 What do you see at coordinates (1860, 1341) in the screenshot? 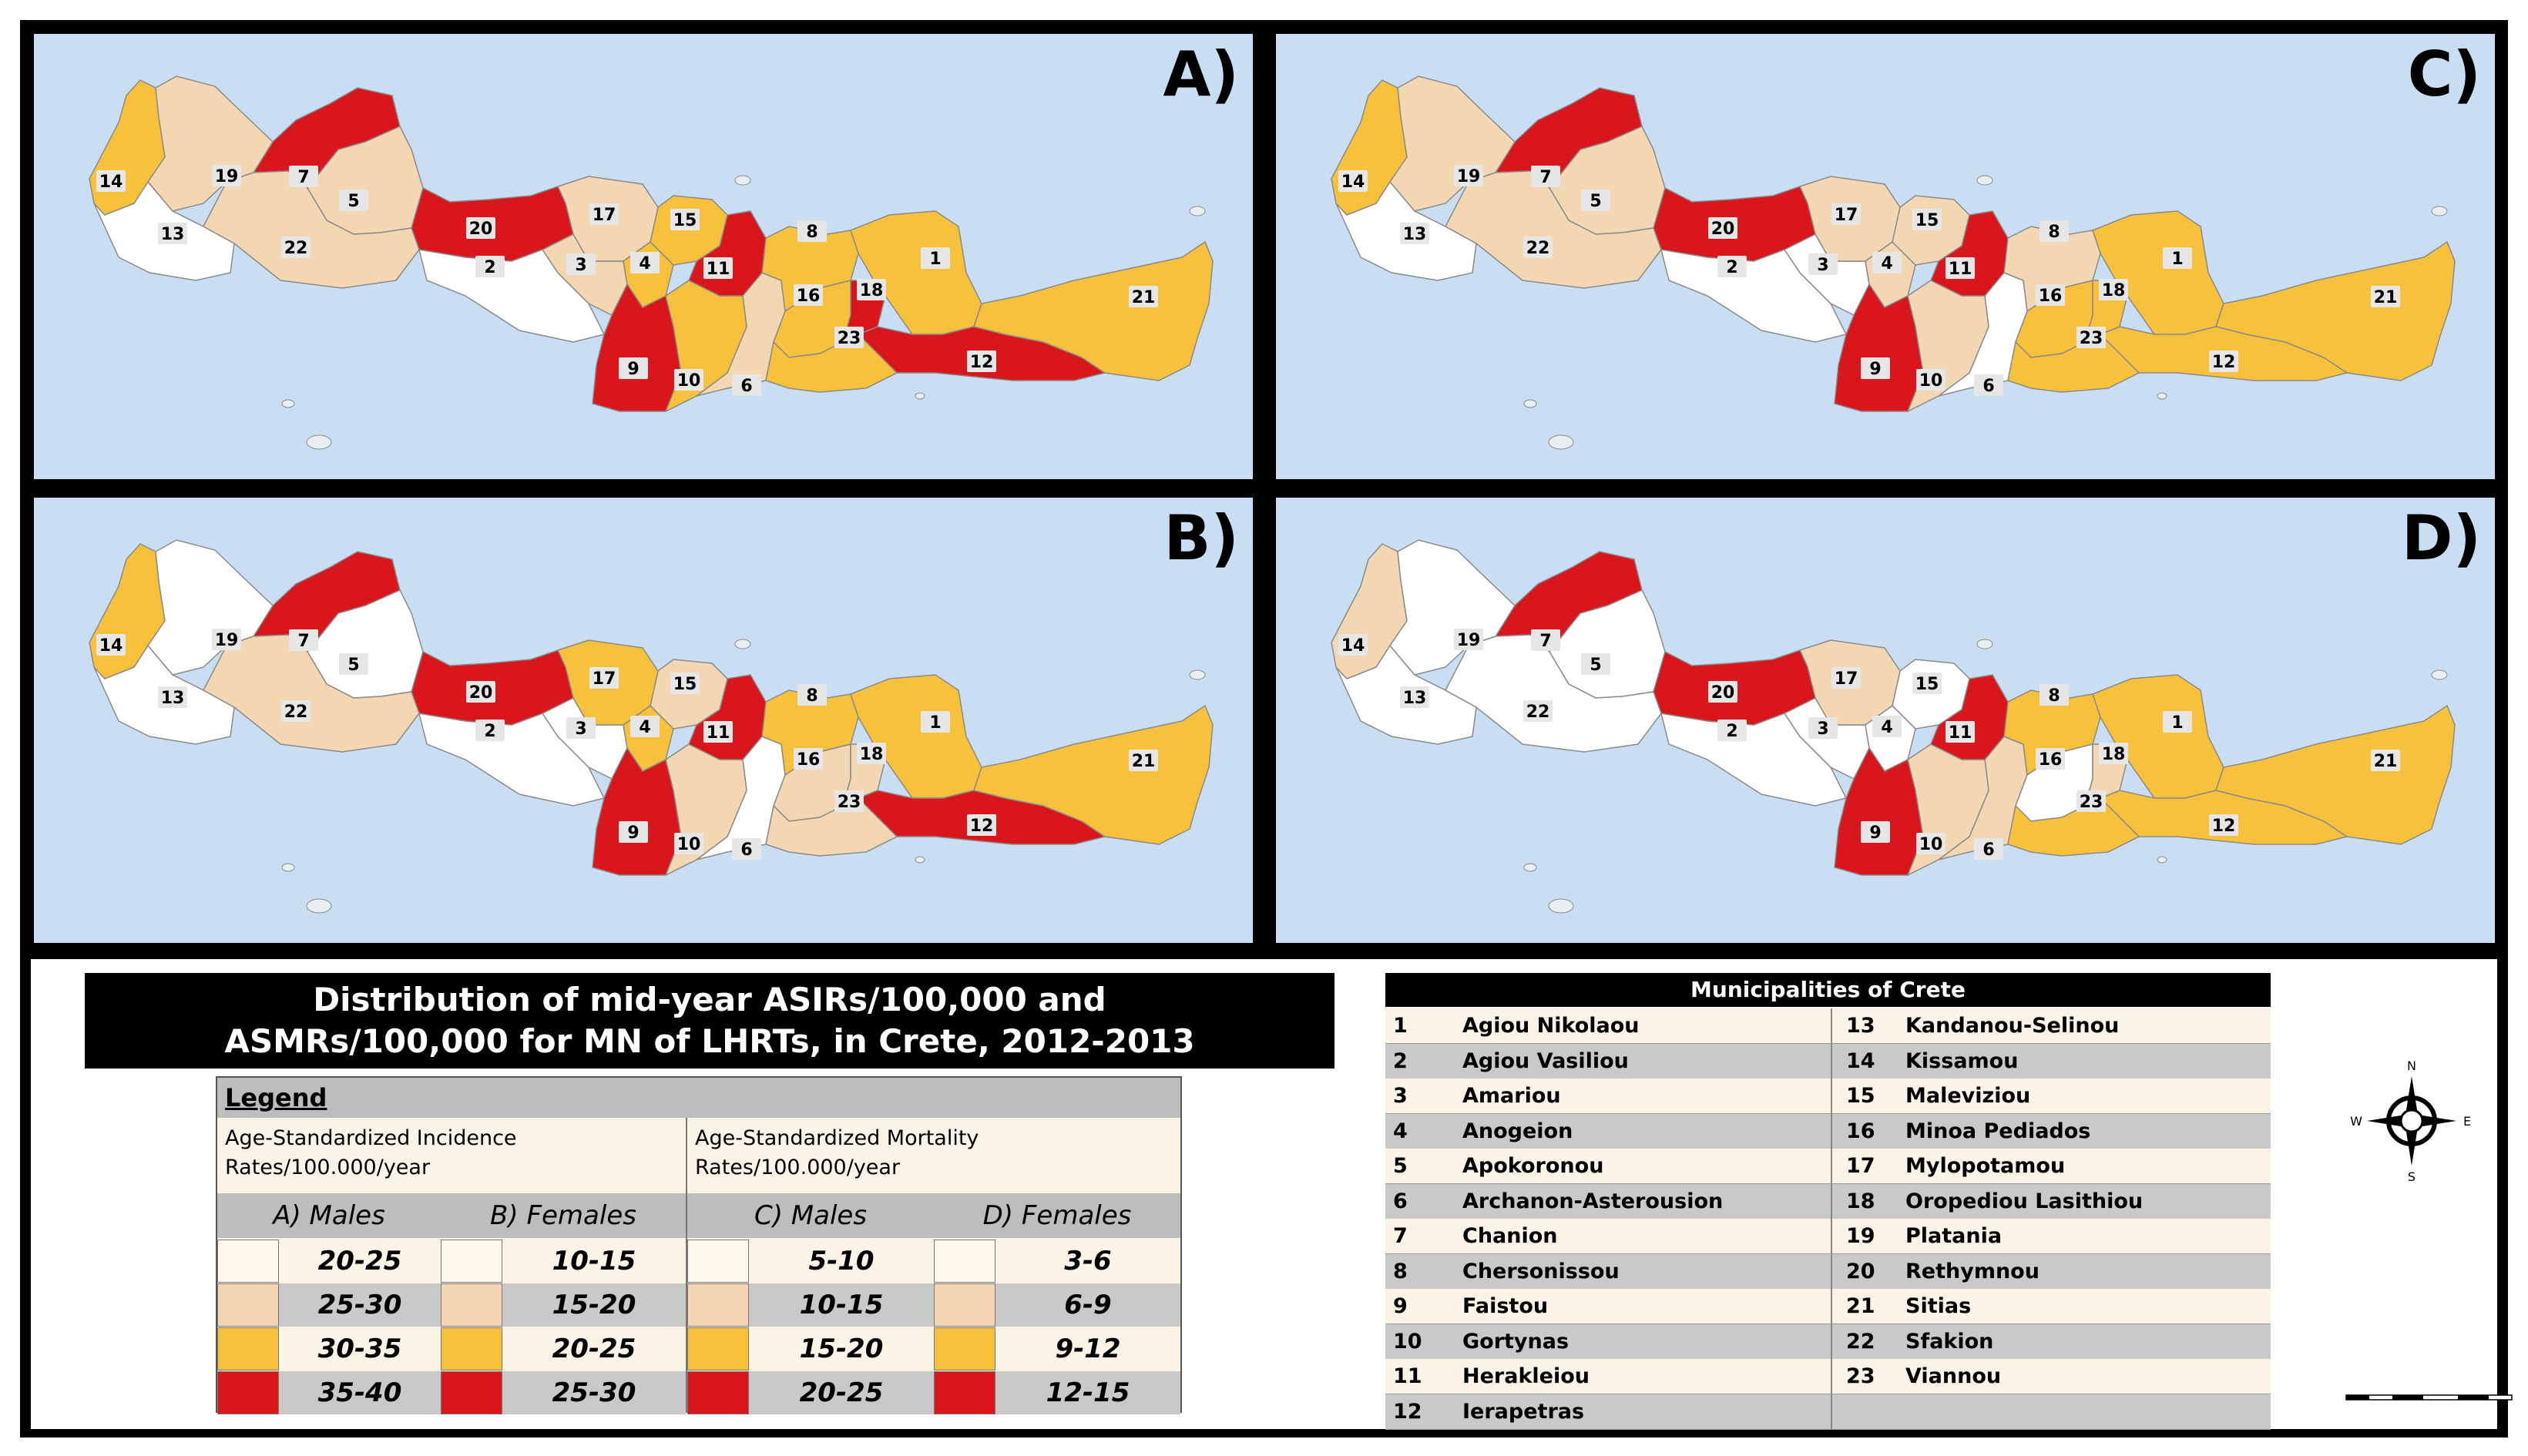
I see `municipality-number: 22` at bounding box center [1860, 1341].